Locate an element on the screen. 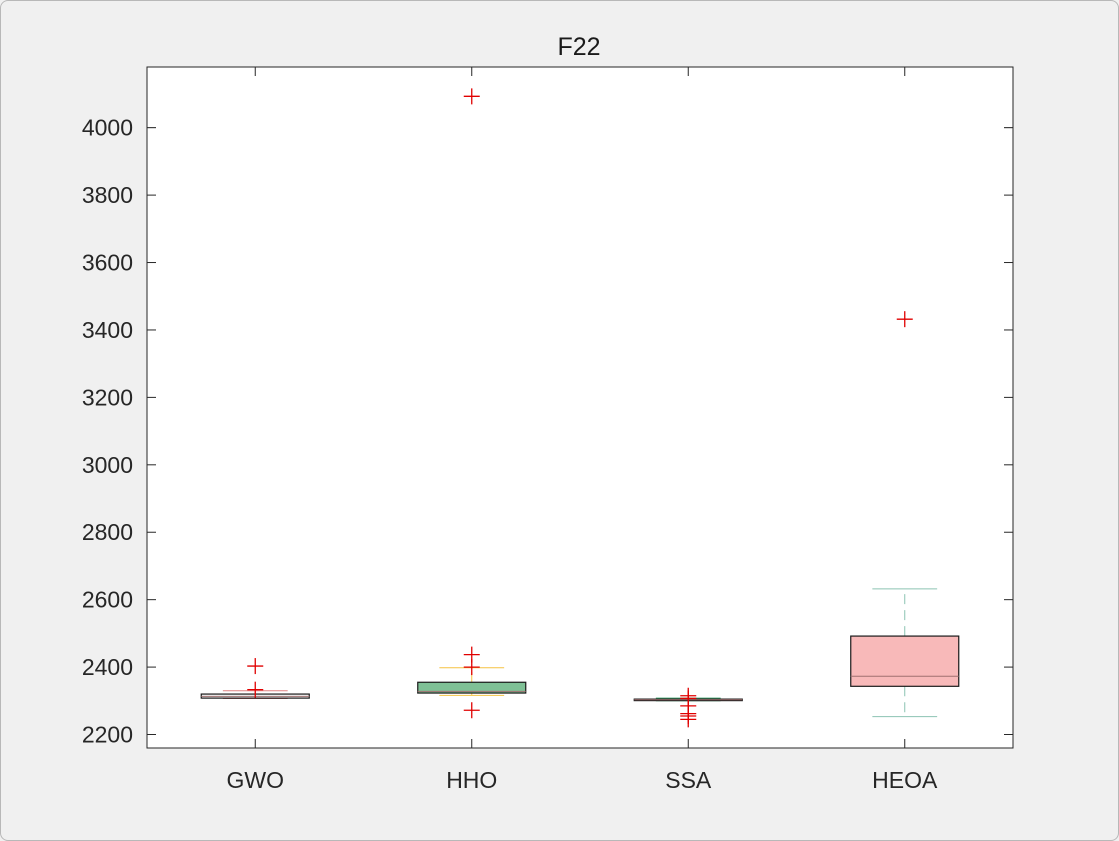  x-tick-label: HHO is located at coordinates (471, 780).